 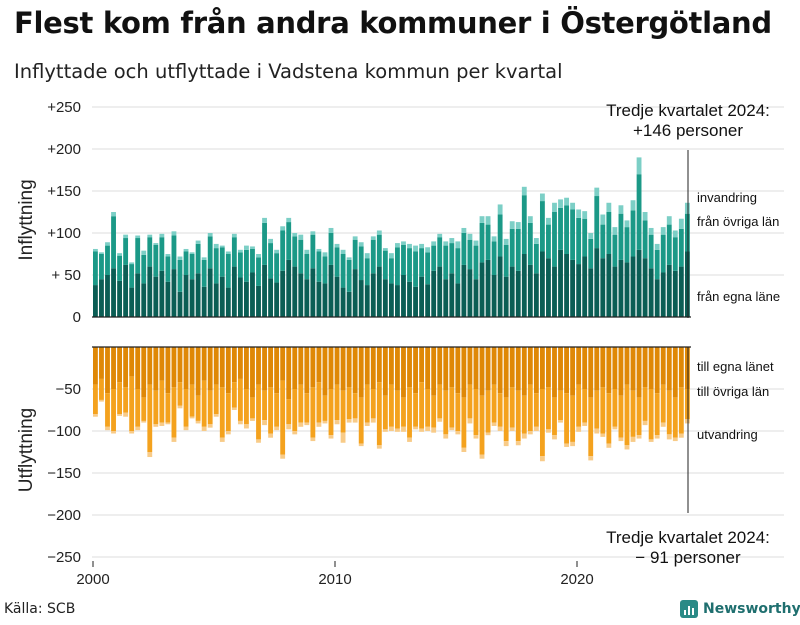 What do you see at coordinates (26, 450) in the screenshot?
I see `y-label-utflyttning: Utflyttning` at bounding box center [26, 450].